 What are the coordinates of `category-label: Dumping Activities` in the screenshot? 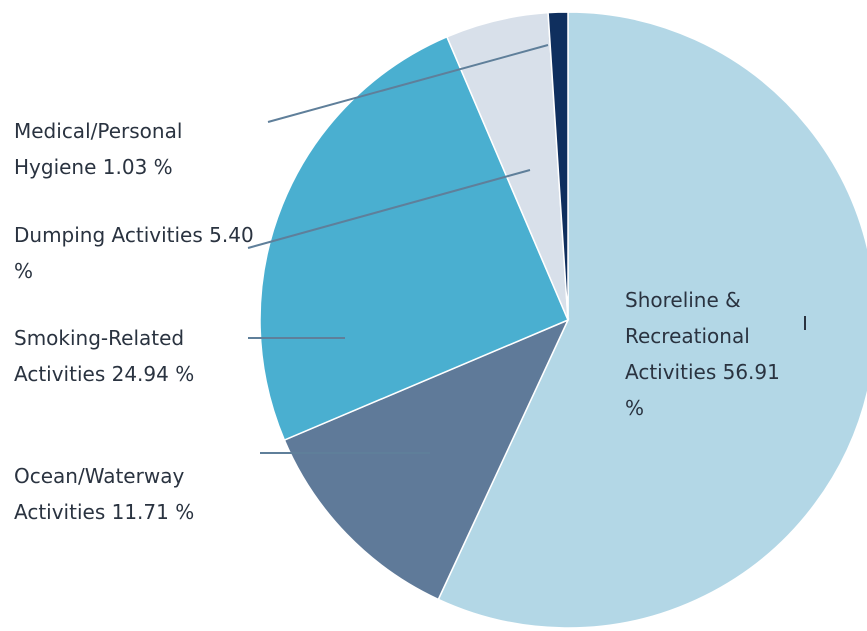 It's located at (108, 235).